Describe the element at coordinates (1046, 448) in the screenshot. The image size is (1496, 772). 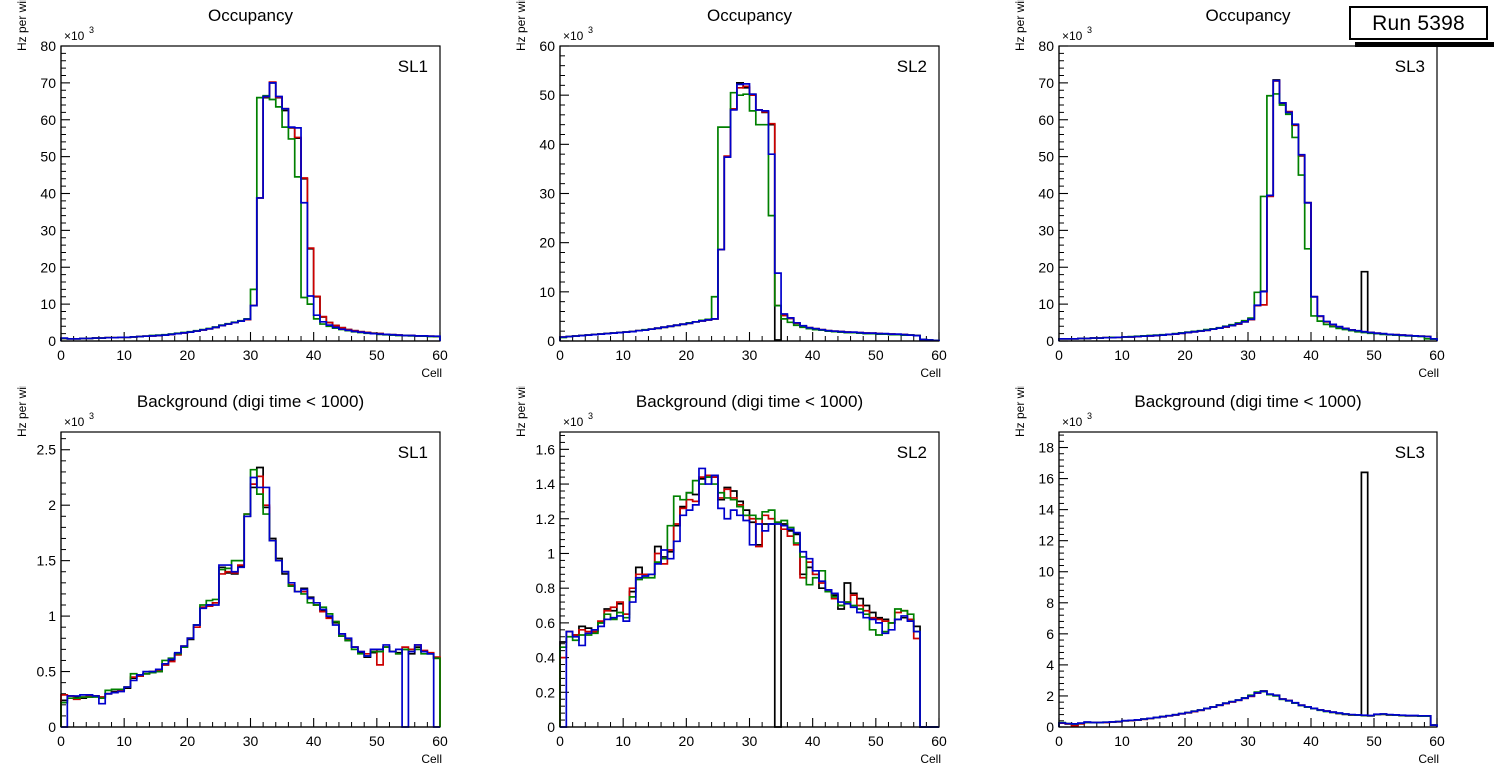
I see `svg-text: 18` at that location.